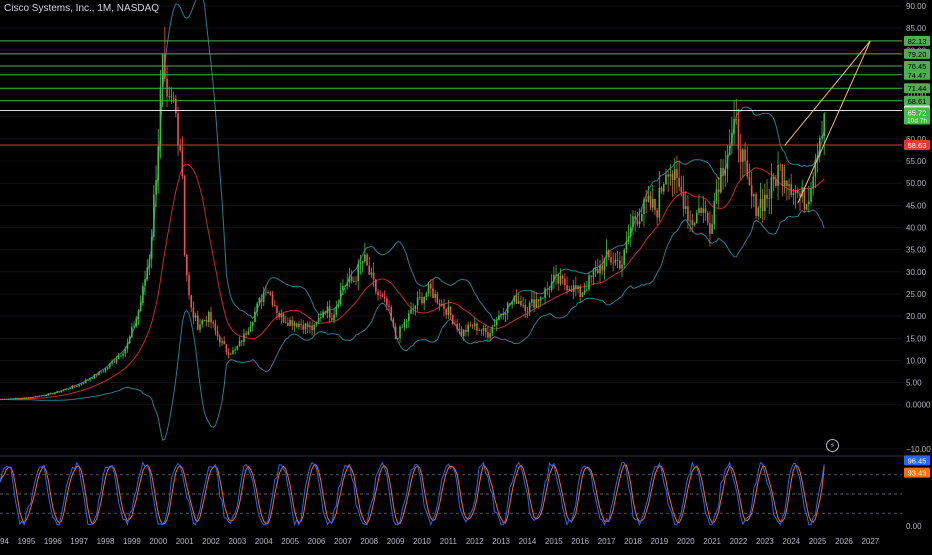  I want to click on x-tick-label: 1997, so click(79, 541).